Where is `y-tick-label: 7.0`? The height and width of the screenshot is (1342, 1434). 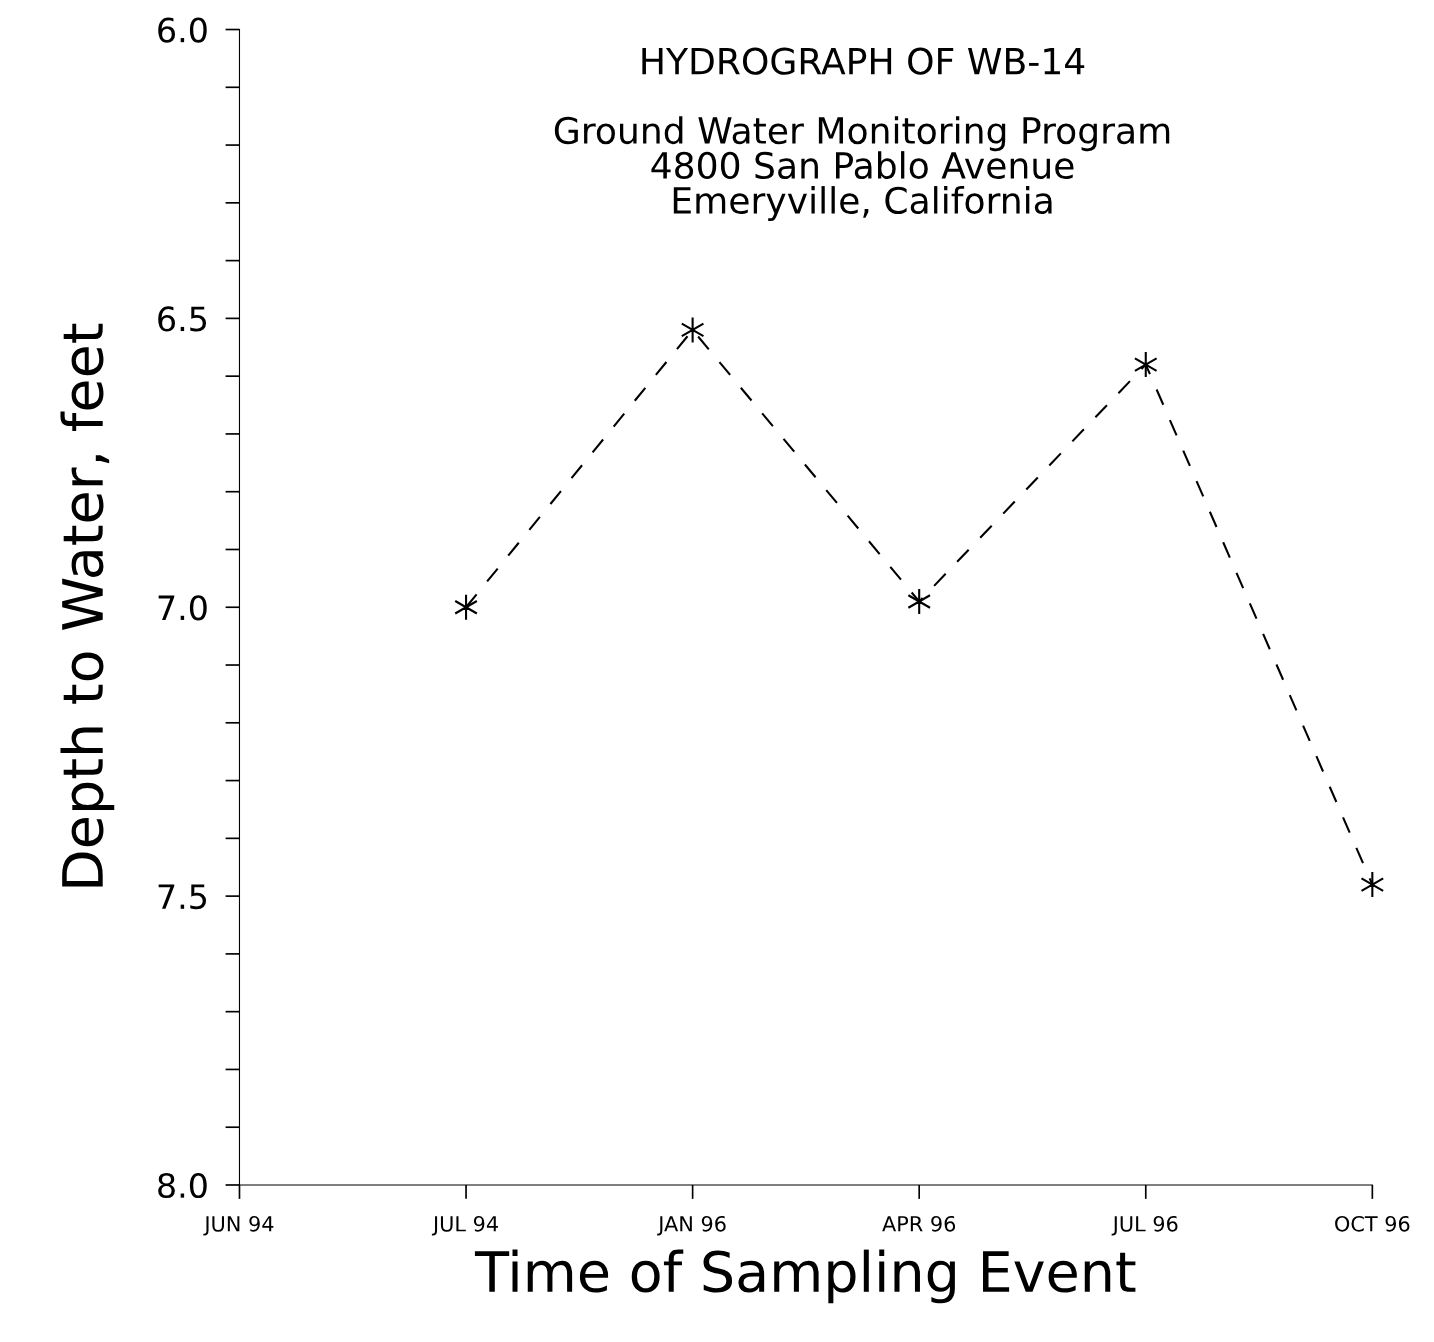 y-tick-label: 7.0 is located at coordinates (182, 608).